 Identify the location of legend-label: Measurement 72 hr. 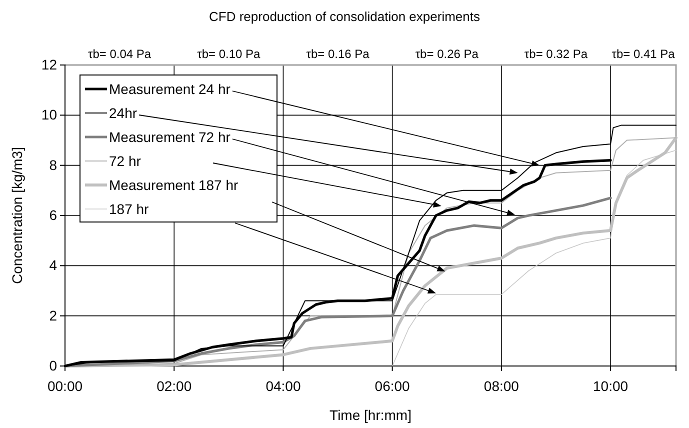
(170, 137).